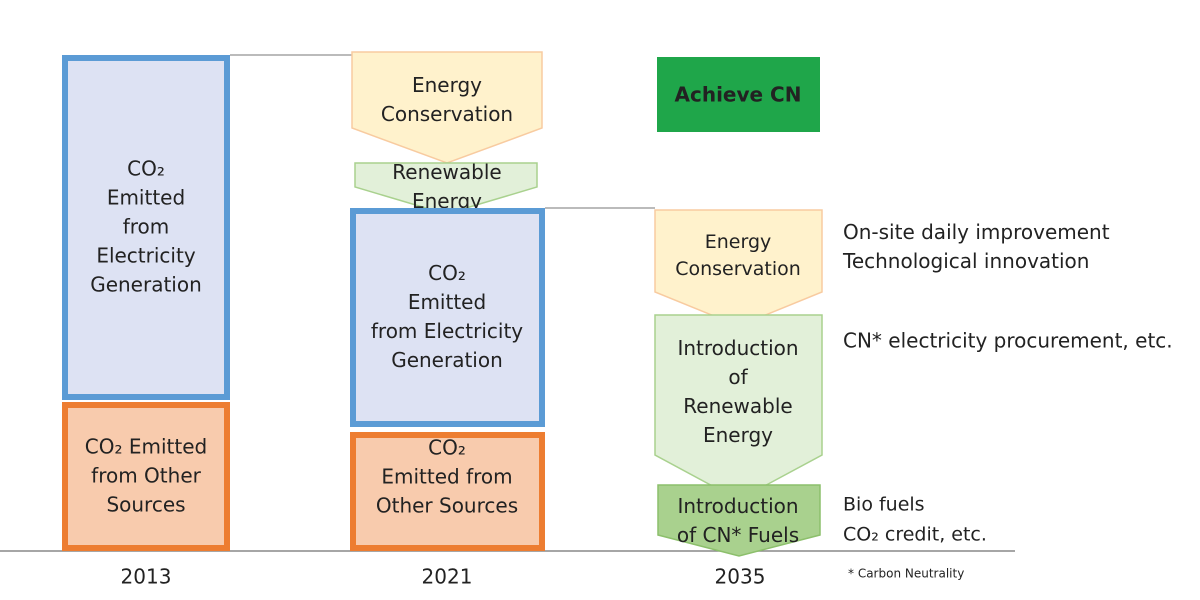 This screenshot has width=1200, height=600. What do you see at coordinates (915, 535) in the screenshot?
I see `label-line: CO₂ credit, etc.` at bounding box center [915, 535].